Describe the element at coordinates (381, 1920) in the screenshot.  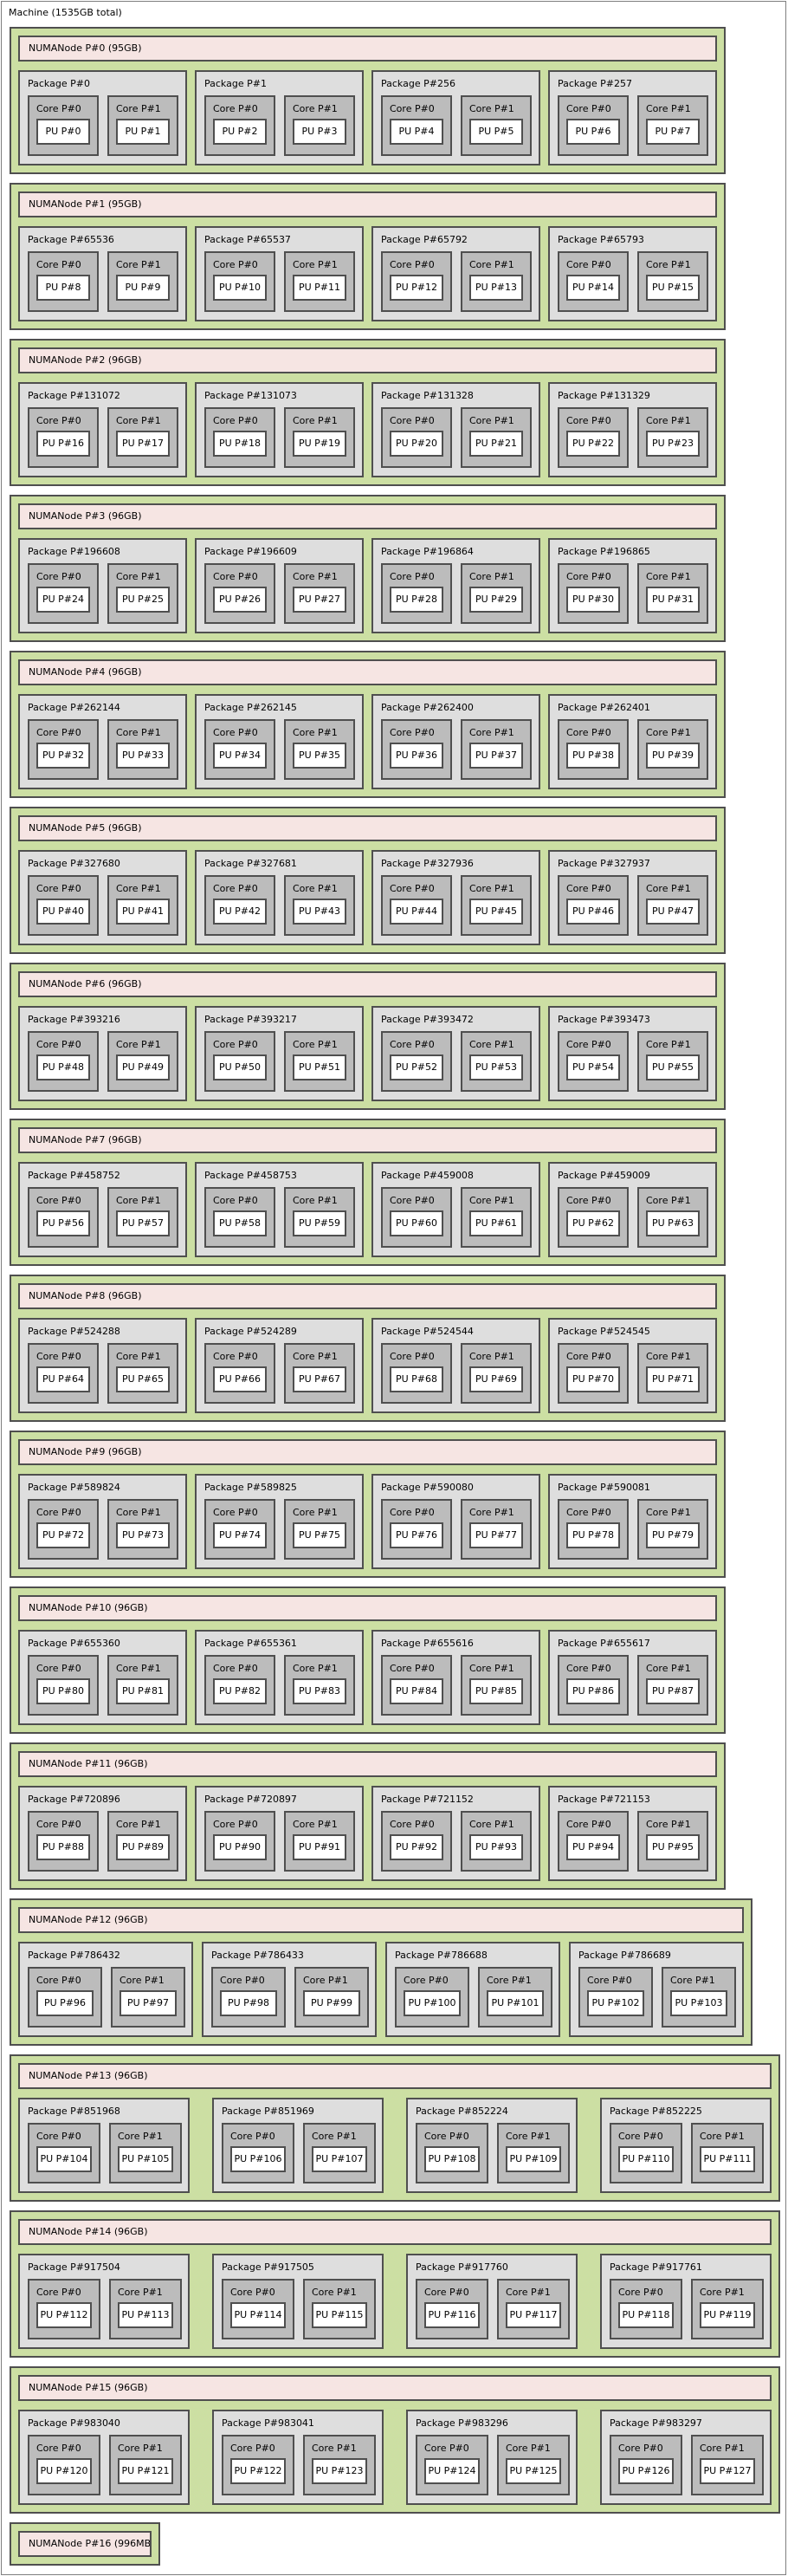
I see `numanode-label: NUMANode P#12 (96GB)` at that location.